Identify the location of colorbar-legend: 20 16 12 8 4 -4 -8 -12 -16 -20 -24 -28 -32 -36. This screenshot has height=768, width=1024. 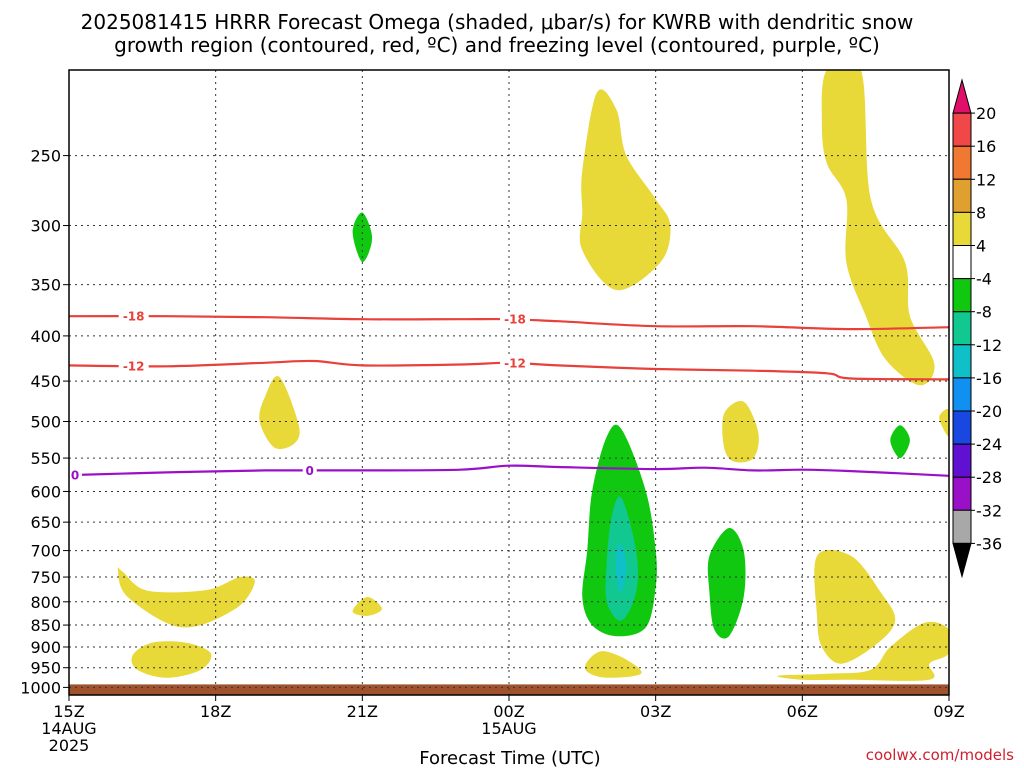
(977, 328).